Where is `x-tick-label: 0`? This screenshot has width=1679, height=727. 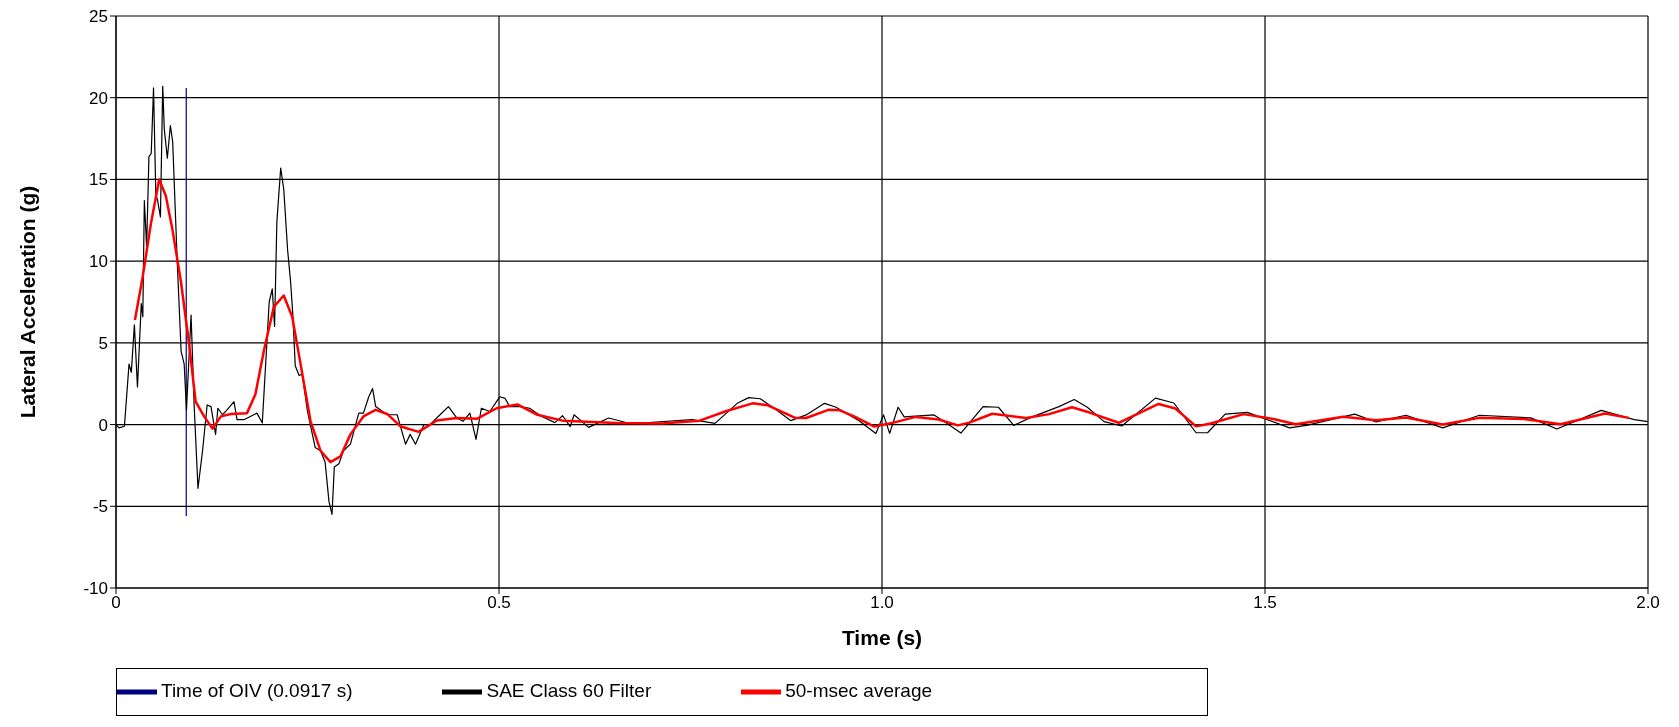 x-tick-label: 0 is located at coordinates (116, 603).